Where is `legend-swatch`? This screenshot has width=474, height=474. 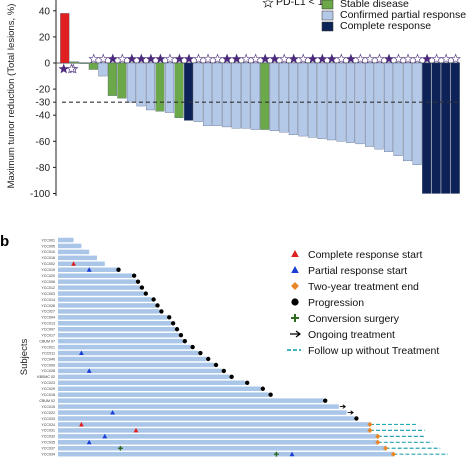 legend-swatch is located at coordinates (327, 5).